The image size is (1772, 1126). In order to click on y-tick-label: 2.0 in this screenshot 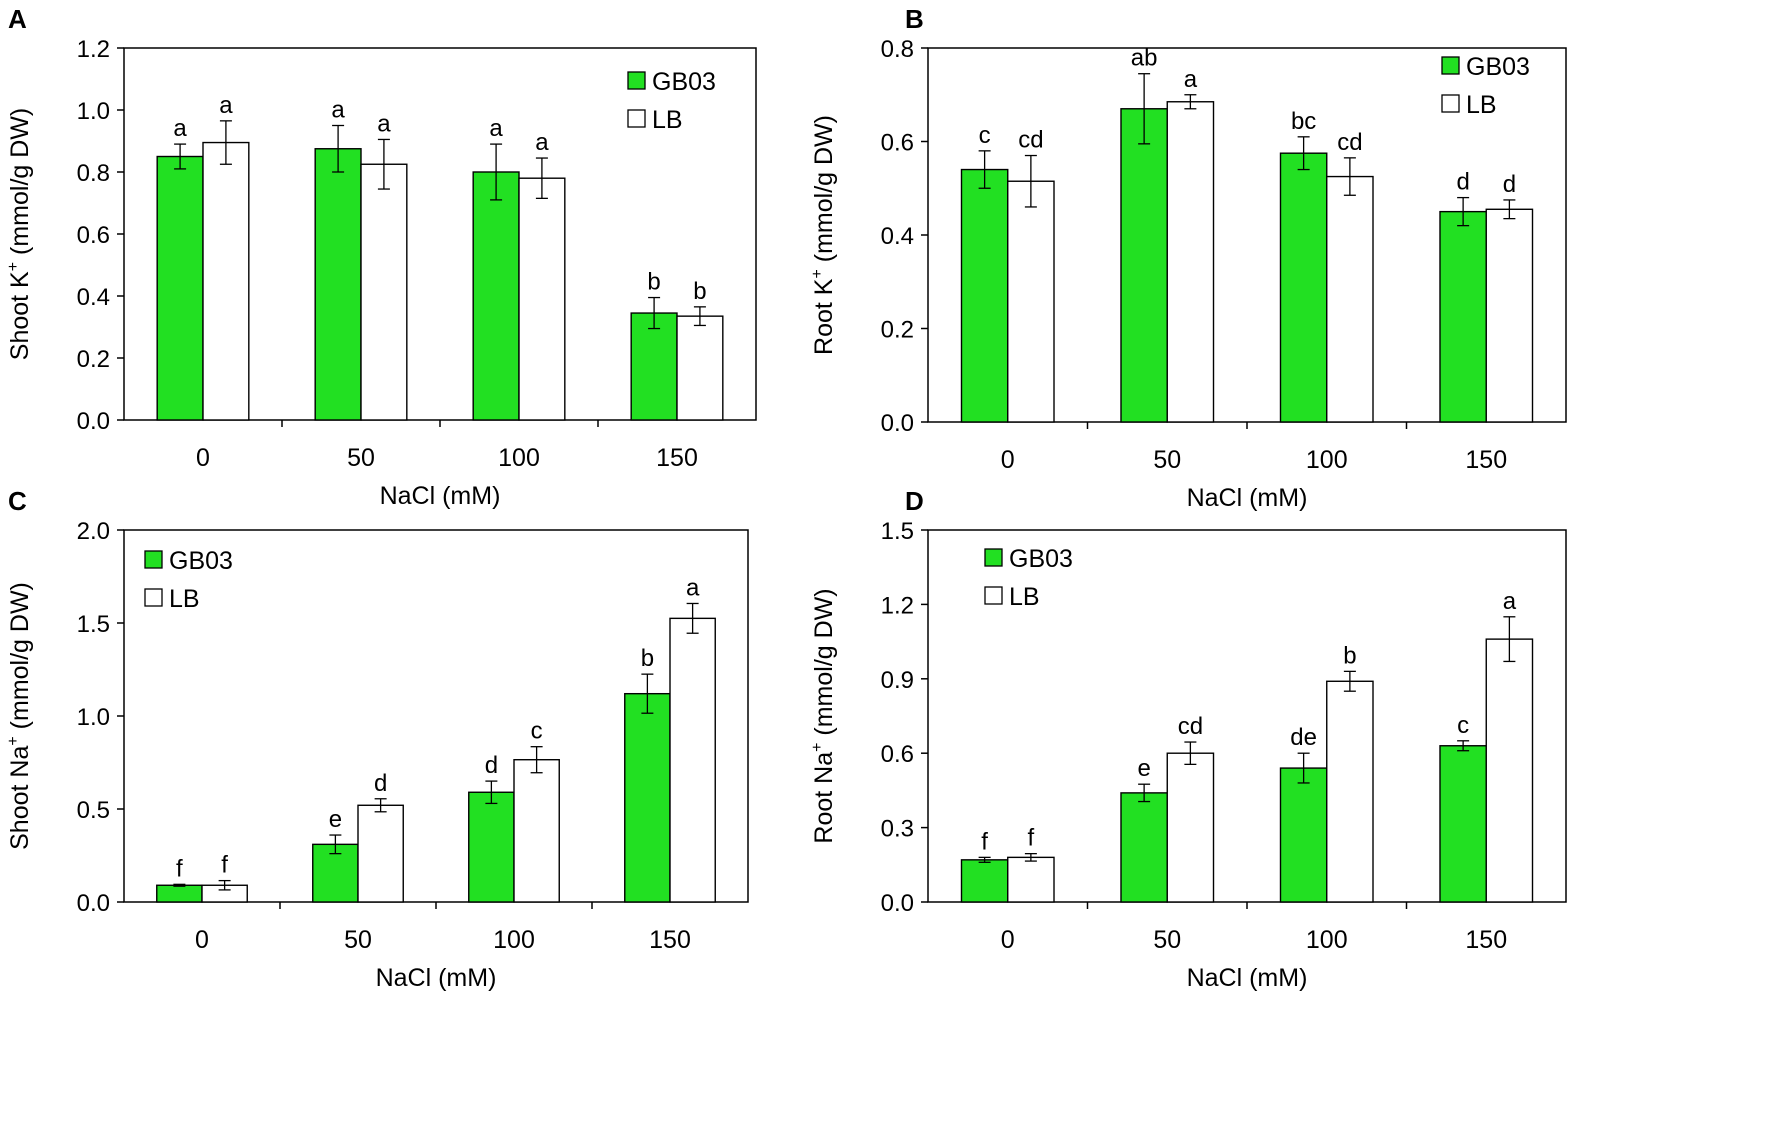, I will do `click(93, 531)`.